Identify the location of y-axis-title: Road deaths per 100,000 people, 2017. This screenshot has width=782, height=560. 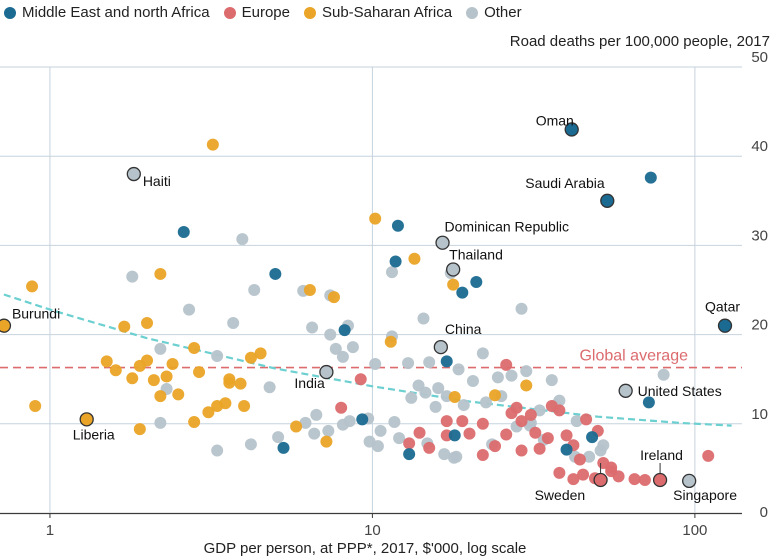
(640, 41).